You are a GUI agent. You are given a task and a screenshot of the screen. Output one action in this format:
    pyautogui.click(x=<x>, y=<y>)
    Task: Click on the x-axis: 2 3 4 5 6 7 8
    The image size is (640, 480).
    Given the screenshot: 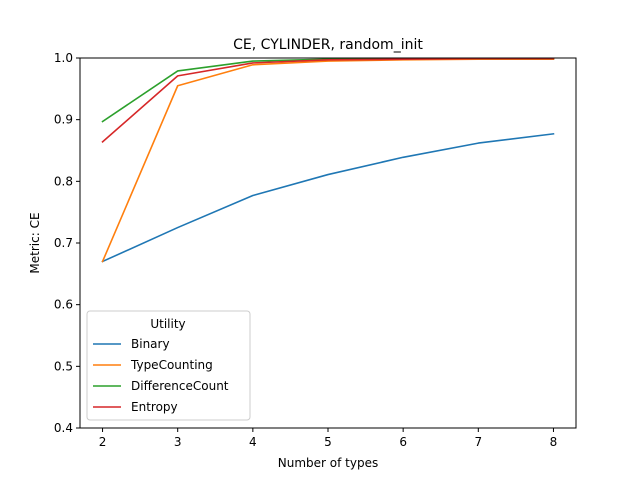 What is the action you would take?
    pyautogui.click(x=328, y=438)
    